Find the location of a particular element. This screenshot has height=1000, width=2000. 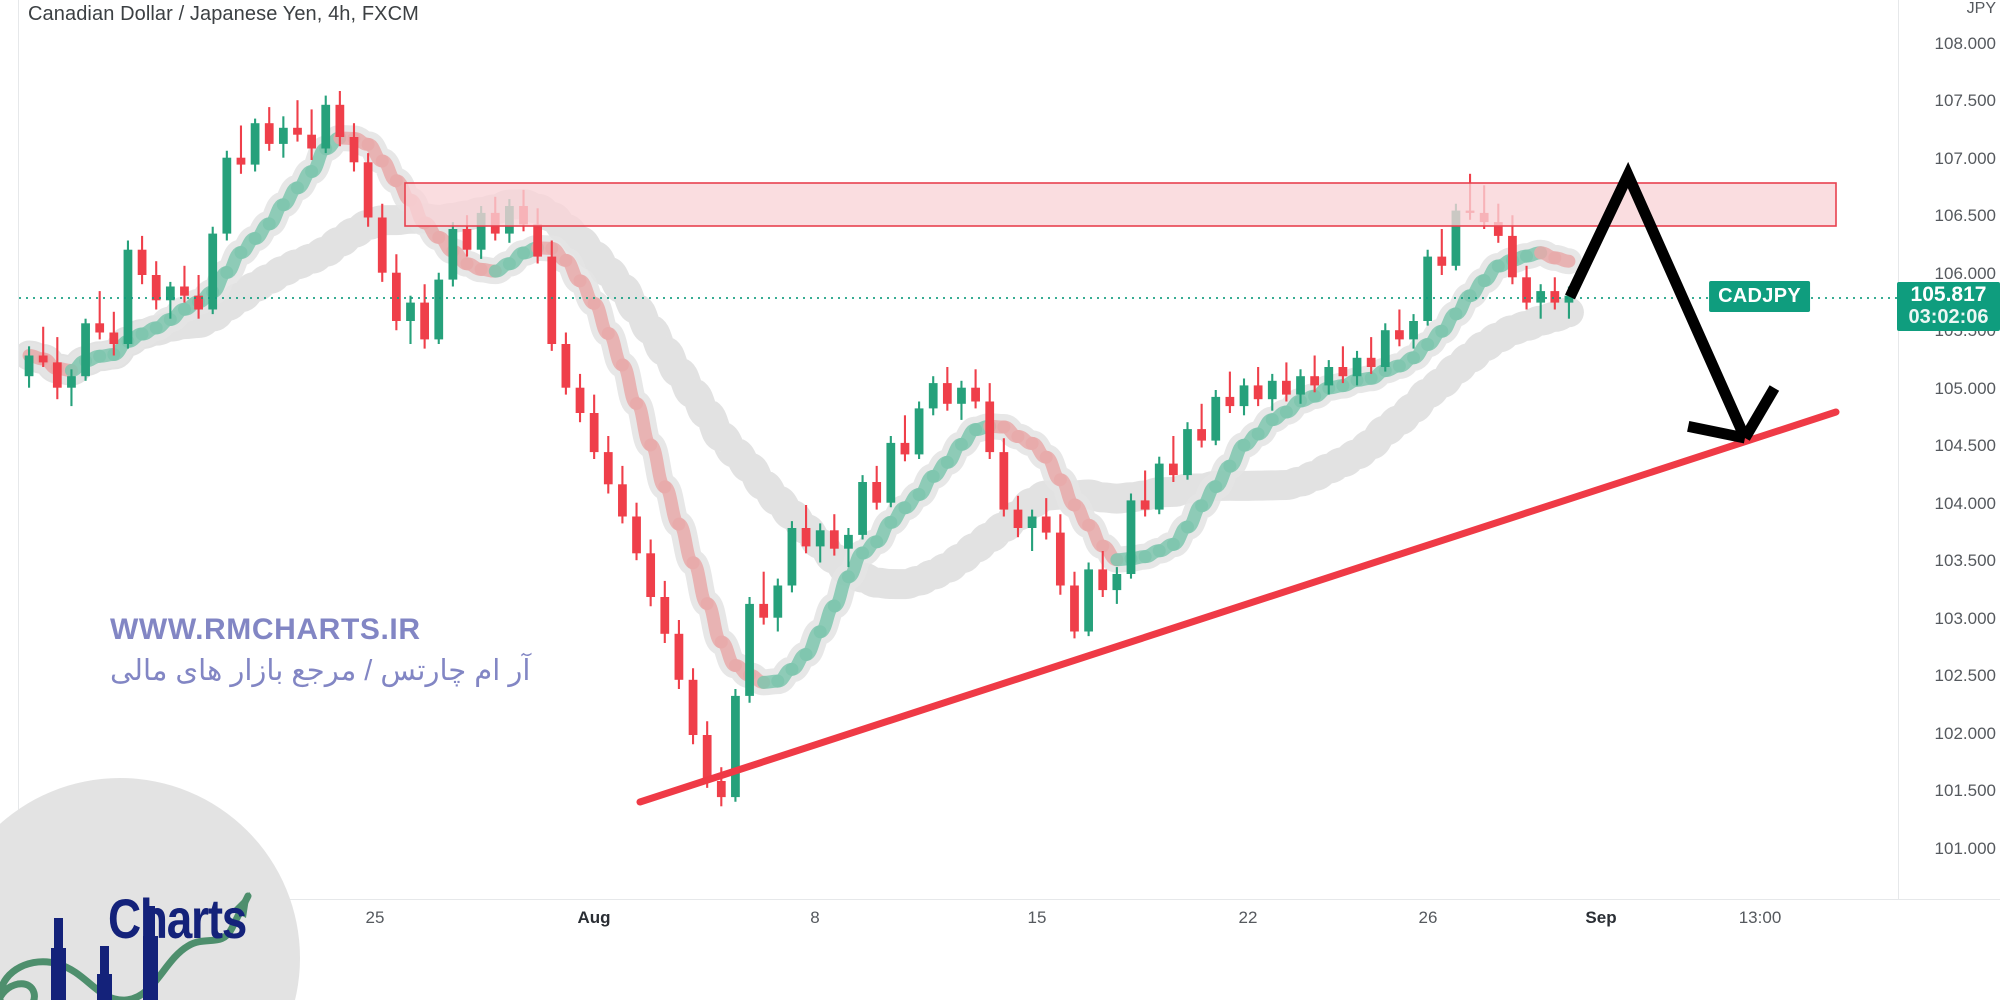

price-axis-tick: 106.500 is located at coordinates (1965, 215).